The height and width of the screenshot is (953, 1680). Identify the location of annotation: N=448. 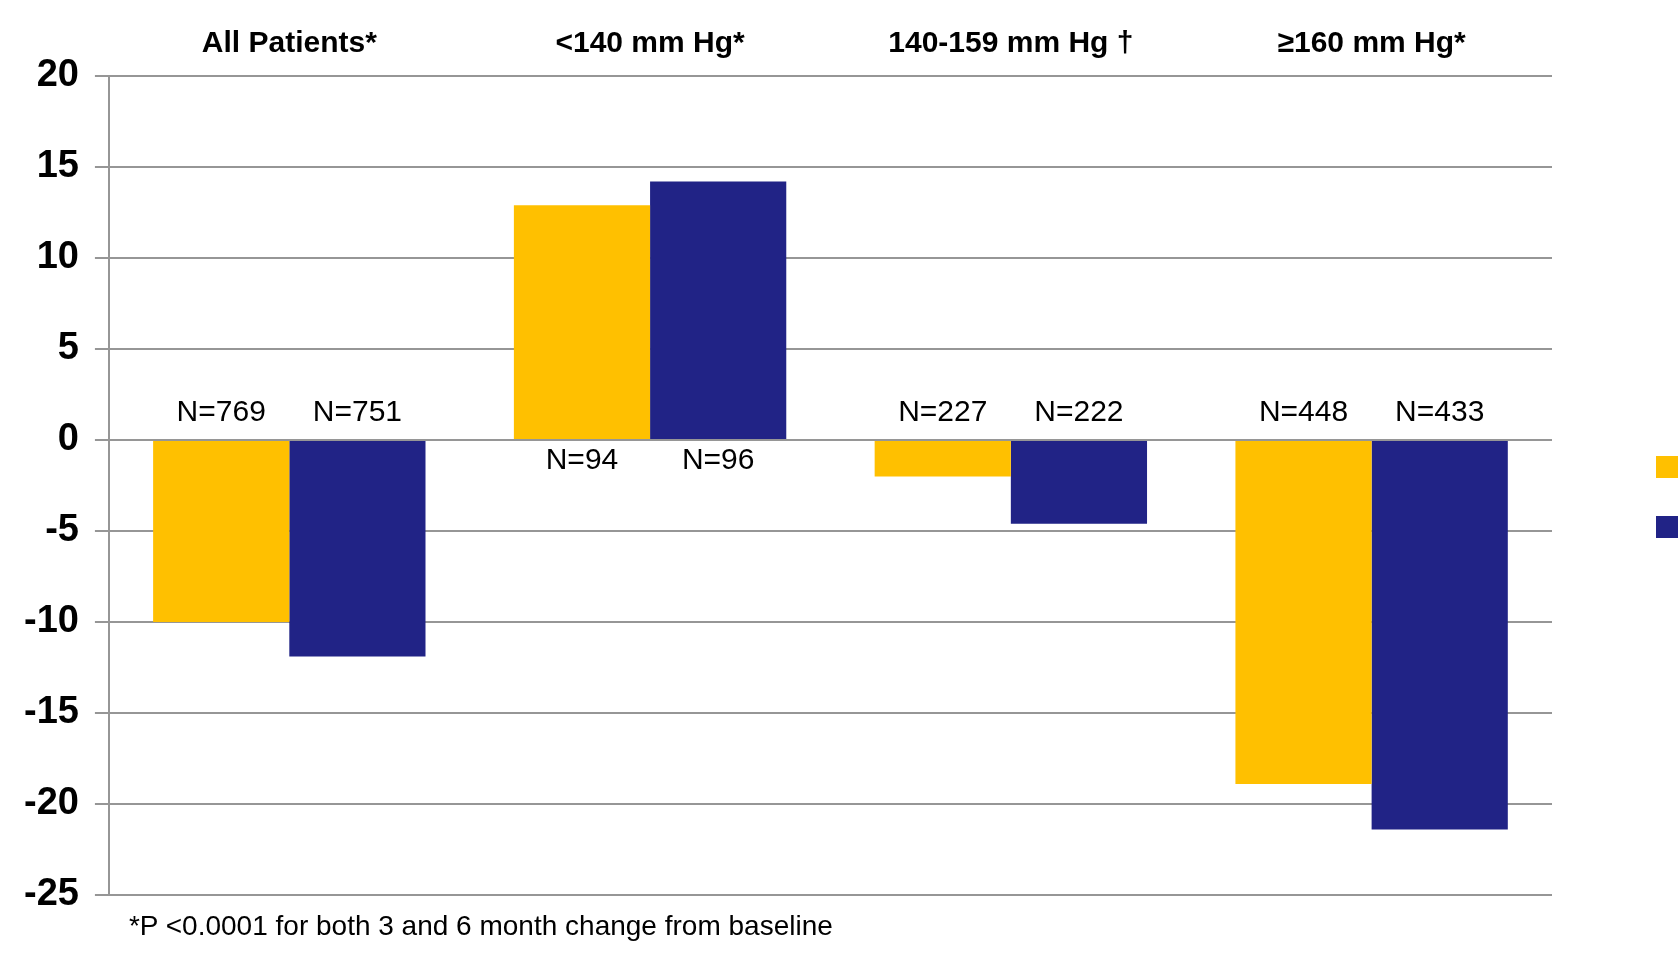
(1303, 411).